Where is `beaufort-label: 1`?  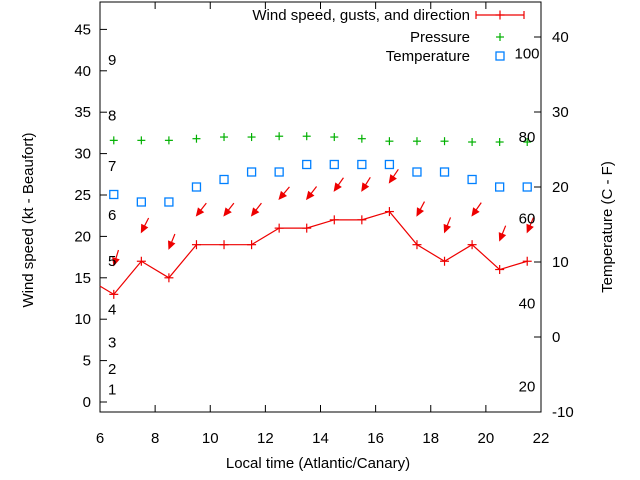 beaufort-label: 1 is located at coordinates (112, 390).